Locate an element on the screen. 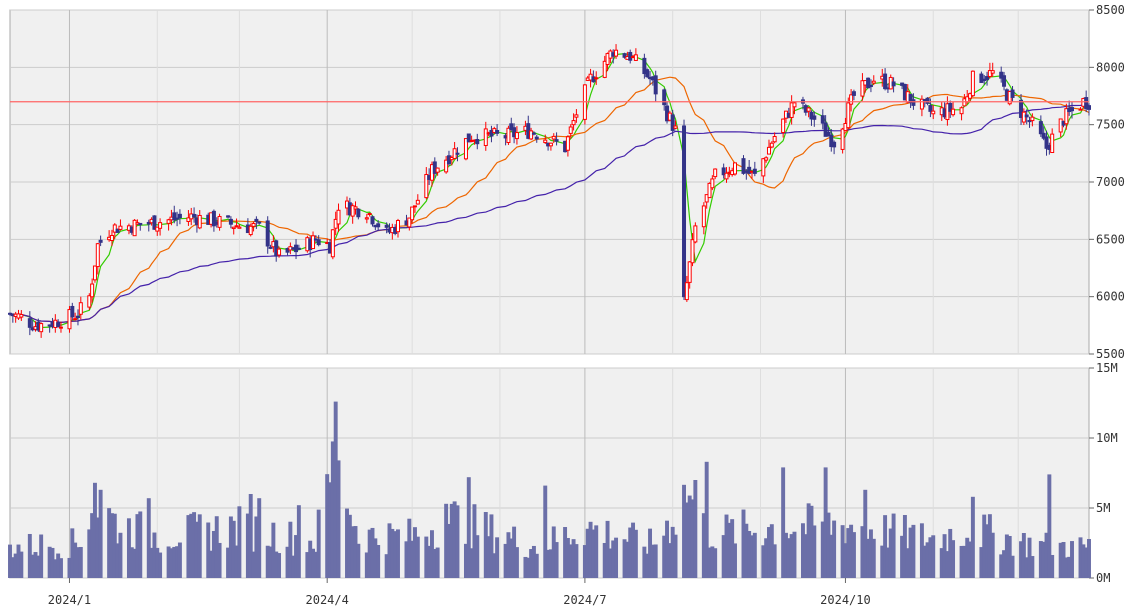 The height and width of the screenshot is (616, 1141). volume-tick-label: 15M is located at coordinates (1107, 368).